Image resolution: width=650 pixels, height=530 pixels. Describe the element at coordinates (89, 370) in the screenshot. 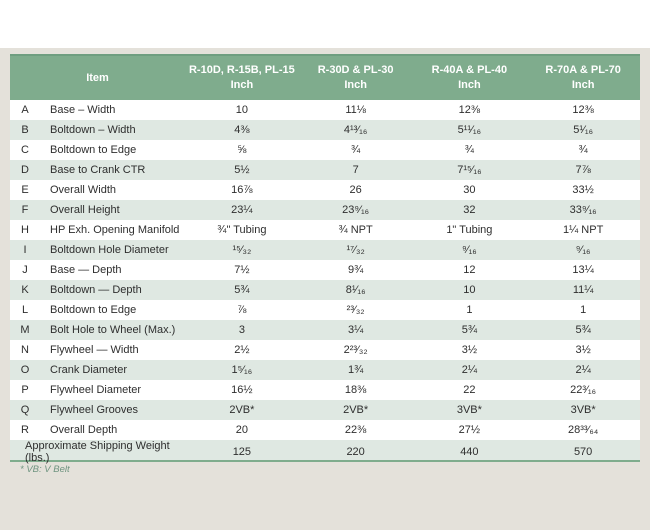

I see `row-item: Crank Diameter` at that location.